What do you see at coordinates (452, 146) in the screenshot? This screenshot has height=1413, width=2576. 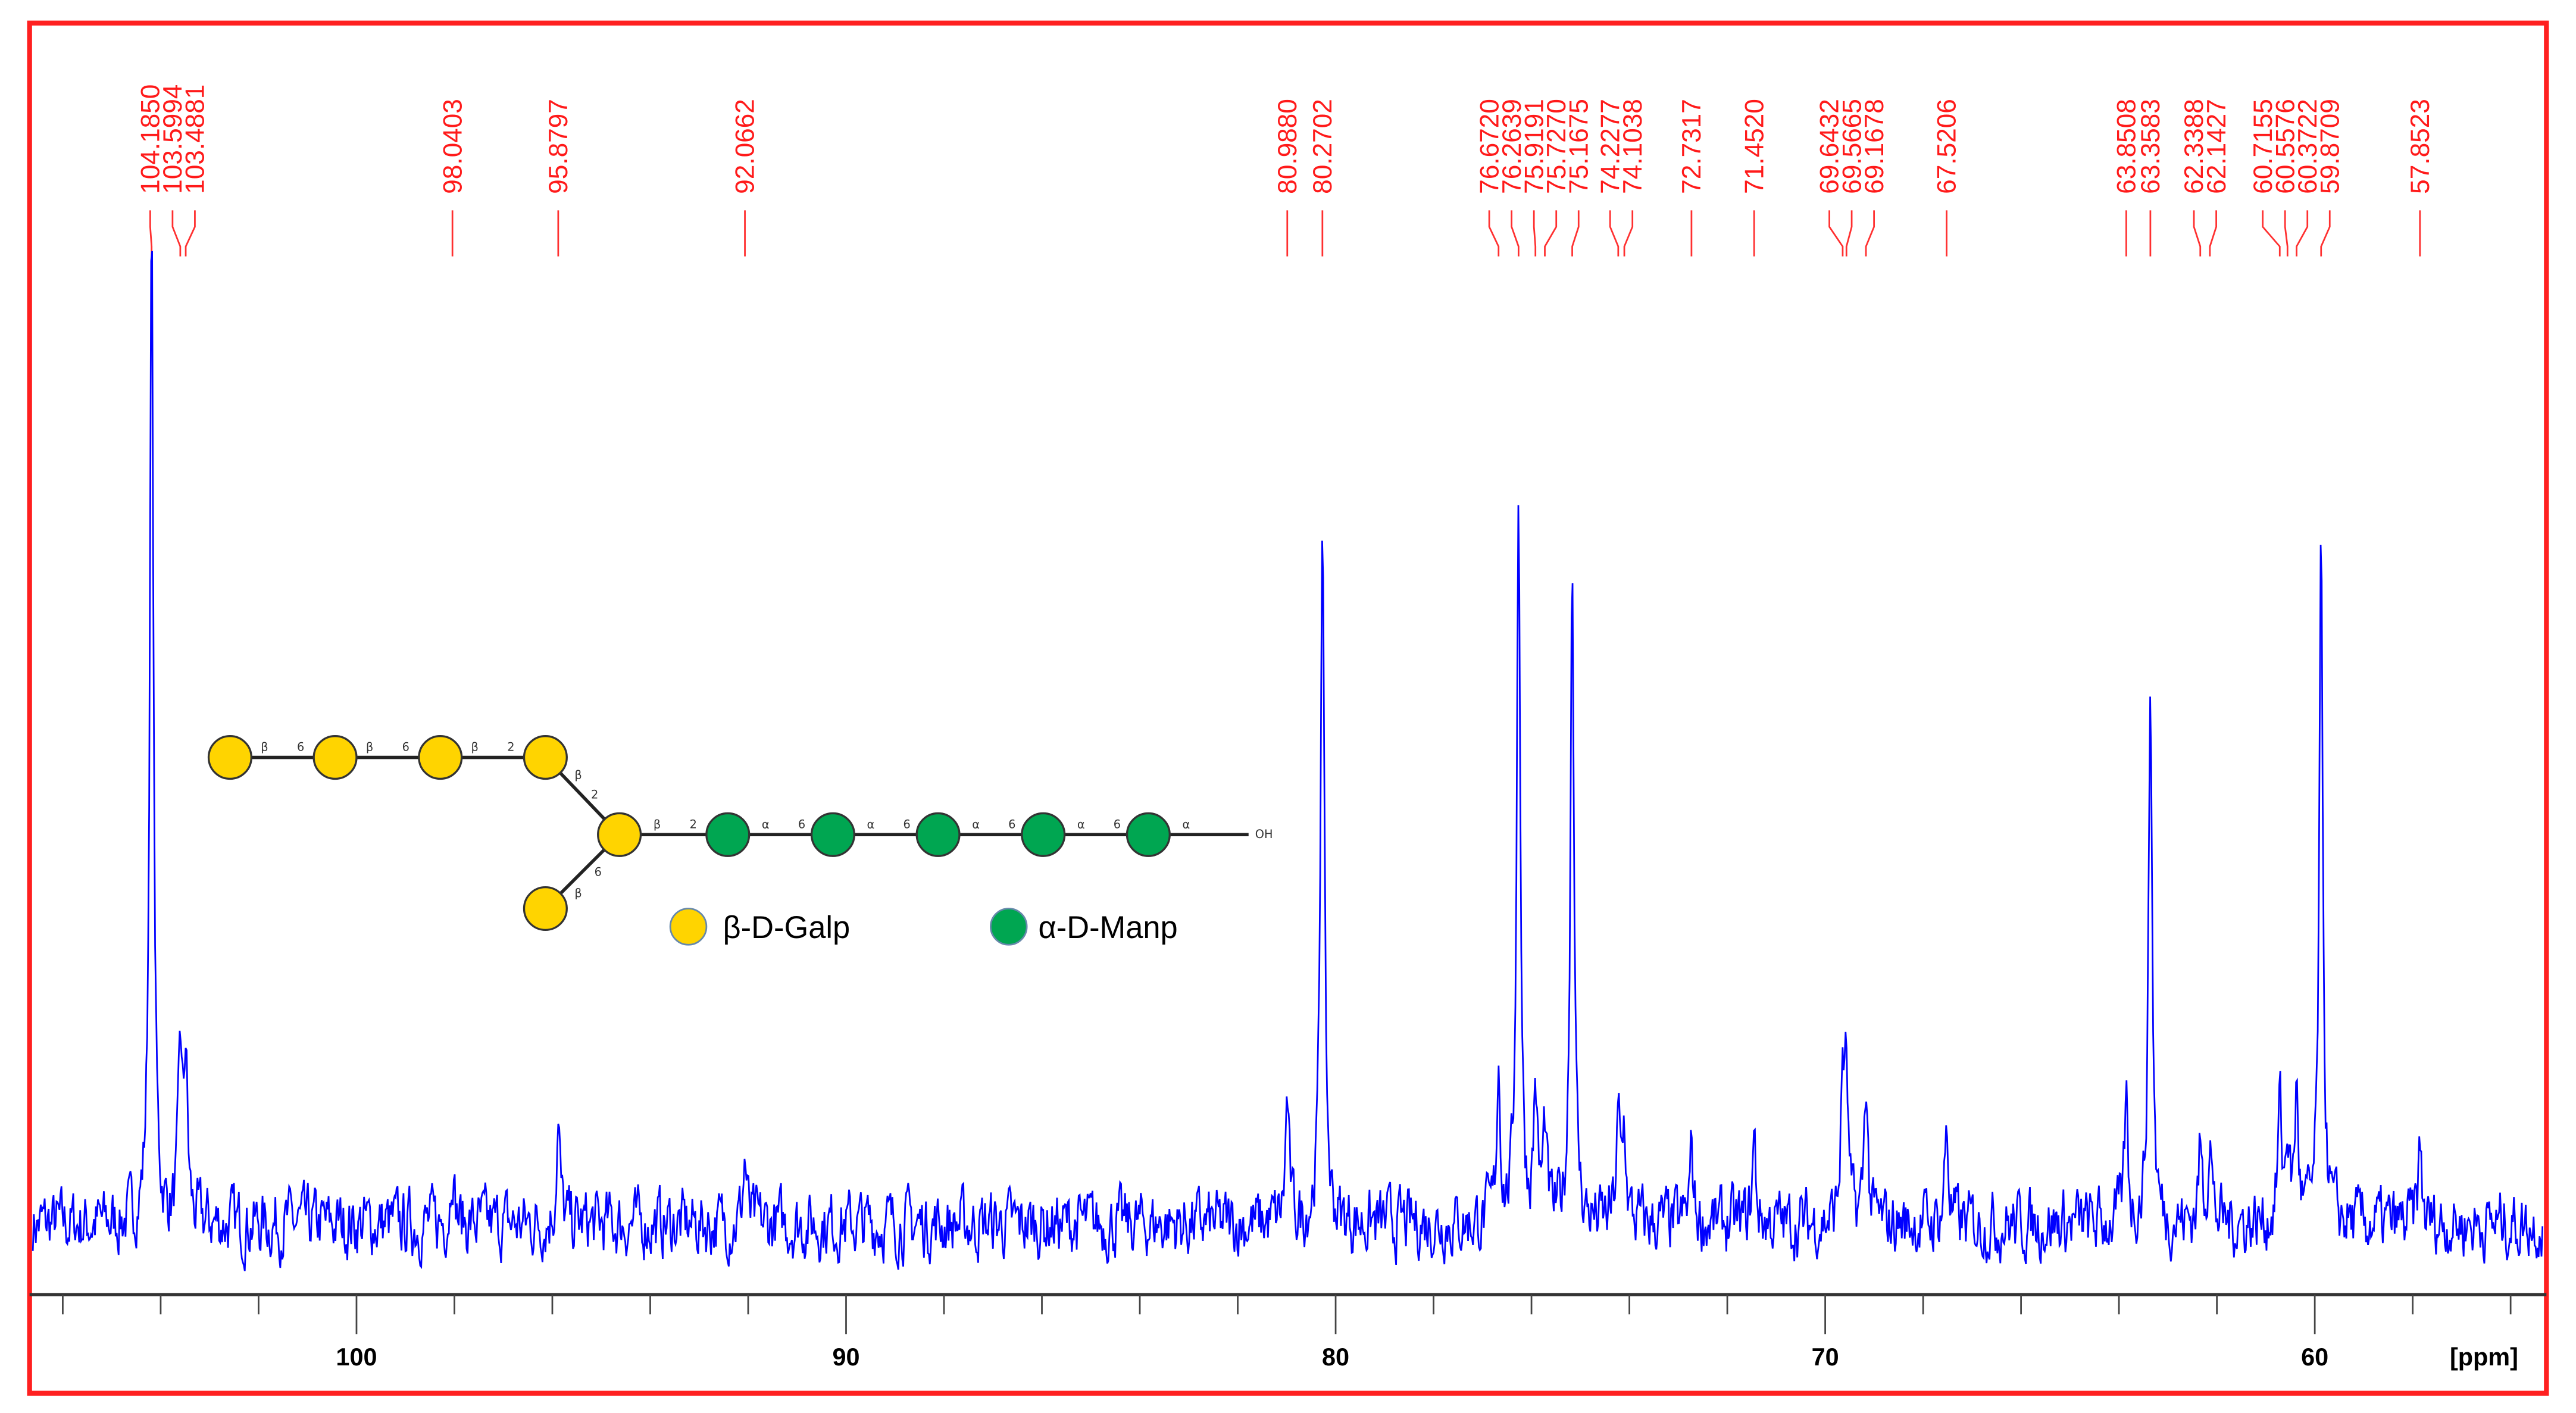 I see `peak-label: 98.0403` at bounding box center [452, 146].